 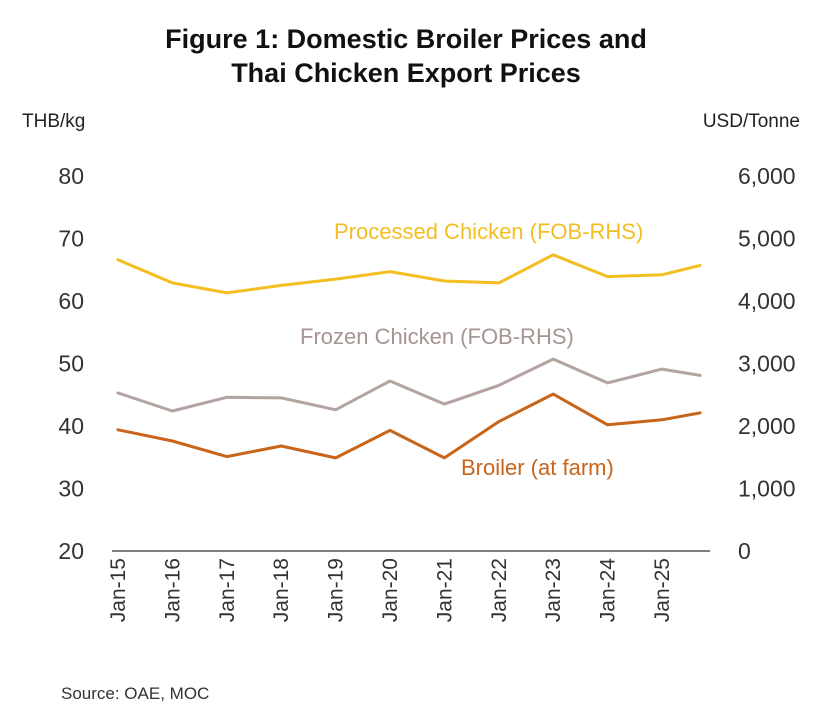 I want to click on right-axis-ticks: 0 1,000 2,000 3,000 4,000 5,000 6,000, so click(x=767, y=363).